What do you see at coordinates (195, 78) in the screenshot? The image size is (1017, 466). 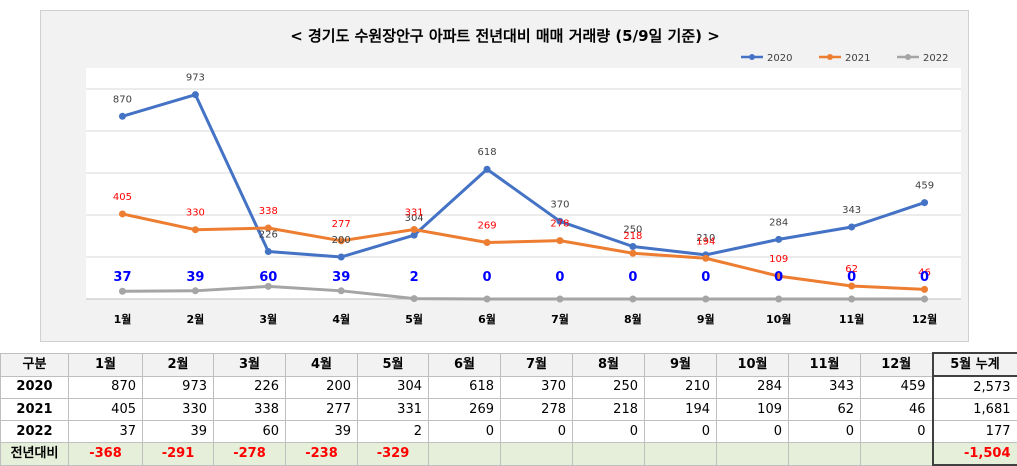 I see `data-label-2020: 973` at bounding box center [195, 78].